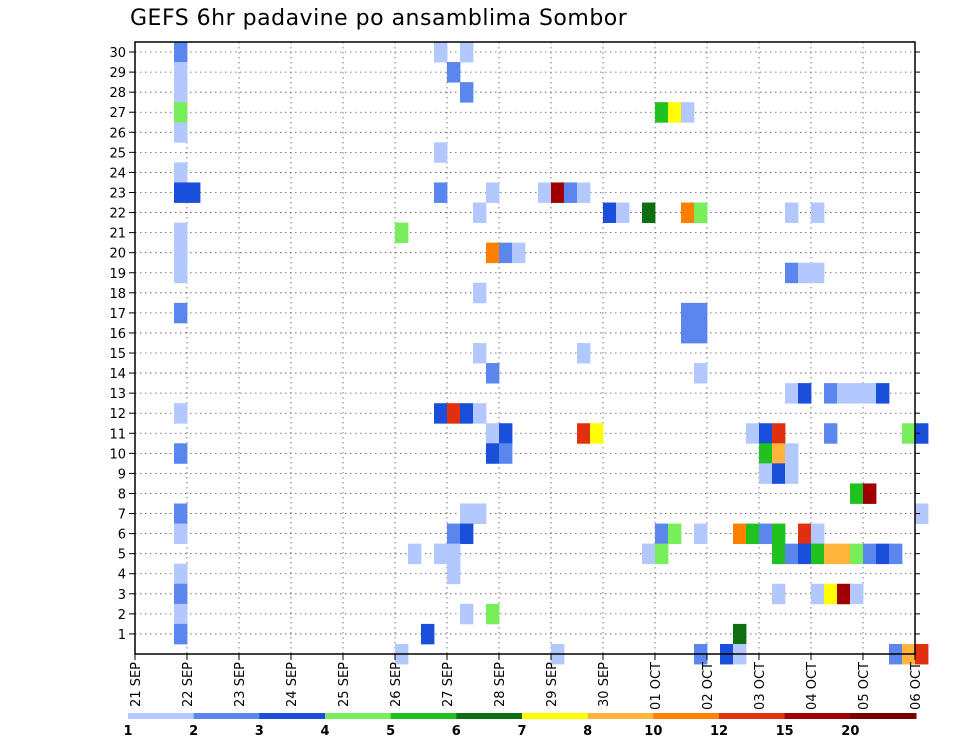 The width and height of the screenshot is (960, 742). I want to click on y-tick-label: 26, so click(117, 133).